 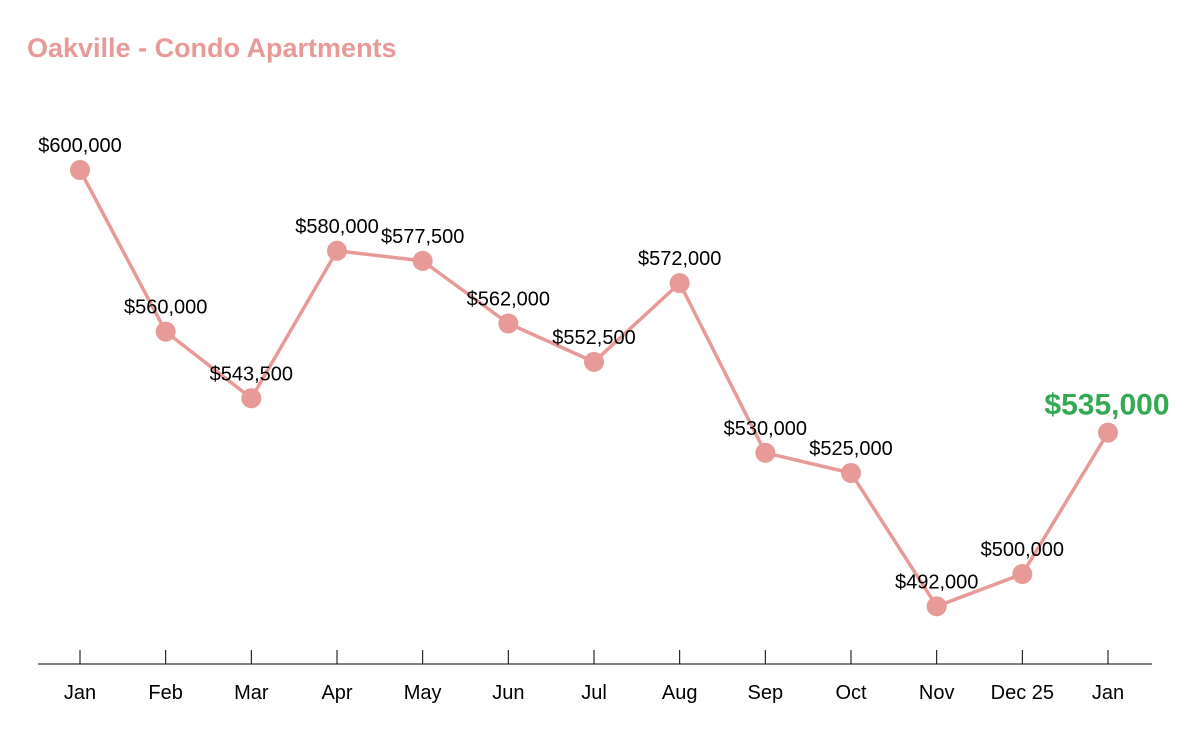 I want to click on data-label: $560,000, so click(x=165, y=308).